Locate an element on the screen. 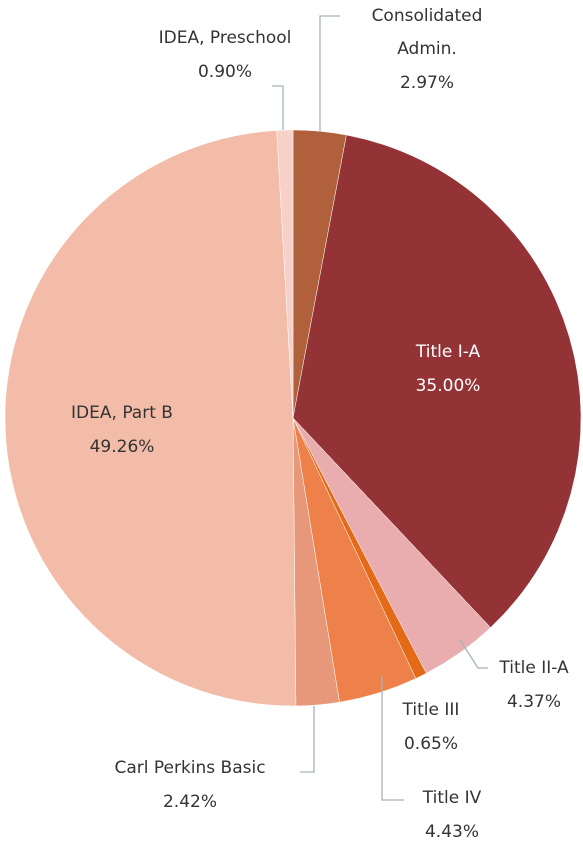 The image size is (583, 846). category-label: Title I-A is located at coordinates (448, 352).